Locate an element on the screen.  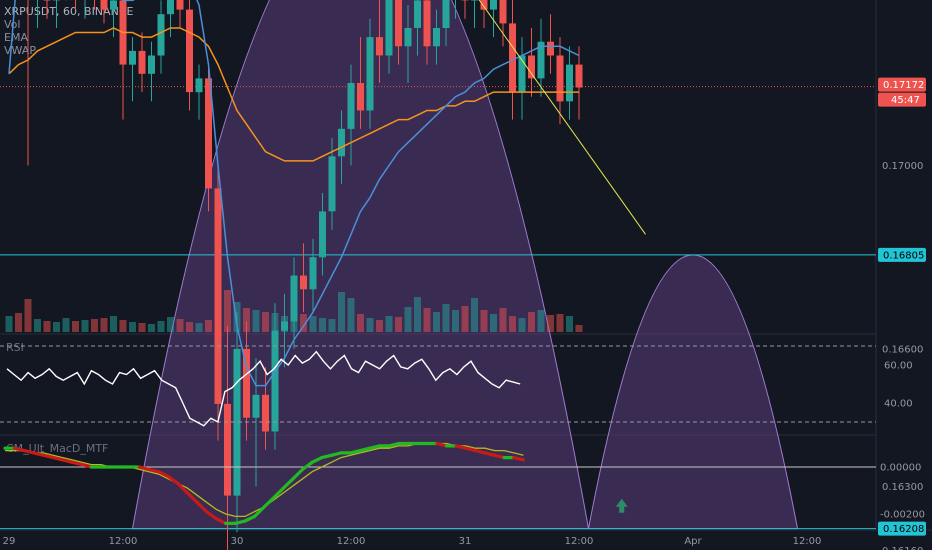
handle-arc is located at coordinates (693, 392).